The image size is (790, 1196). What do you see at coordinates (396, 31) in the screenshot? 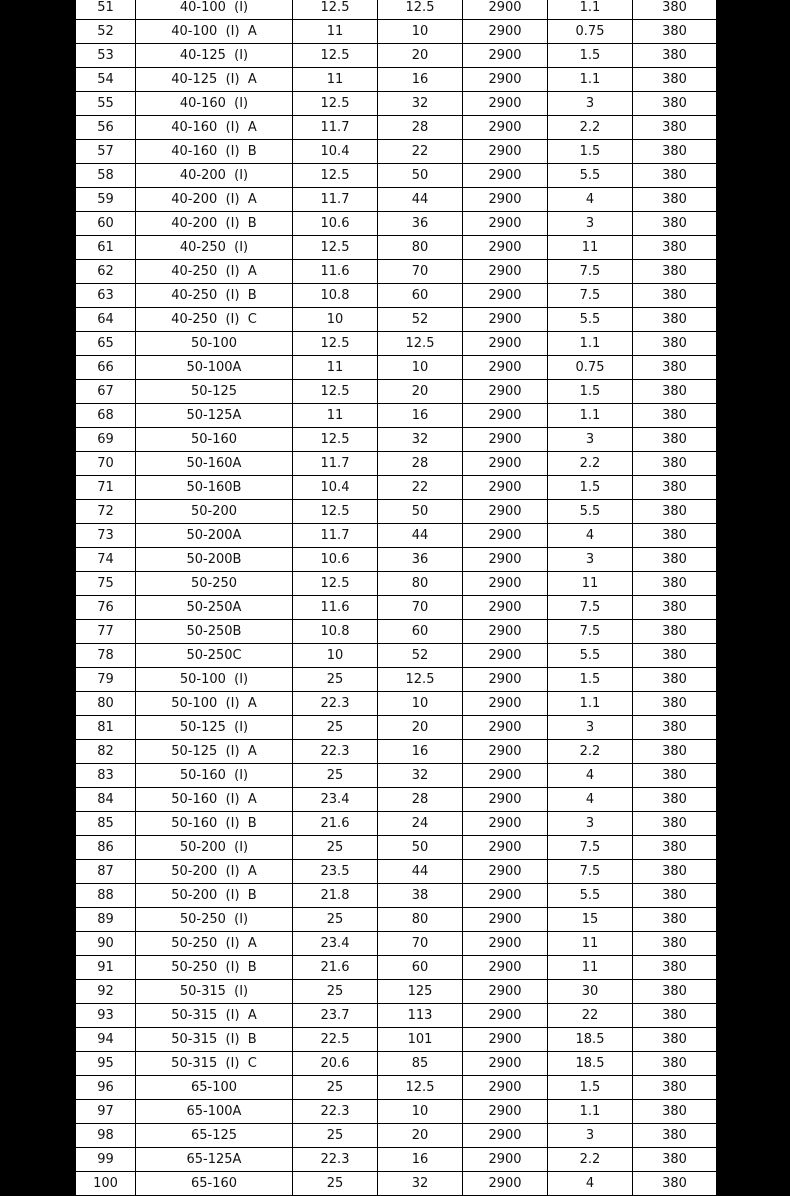
I see `table-row: 52 40-100 (I) A 11 10 2900 0.75 380` at bounding box center [396, 31].